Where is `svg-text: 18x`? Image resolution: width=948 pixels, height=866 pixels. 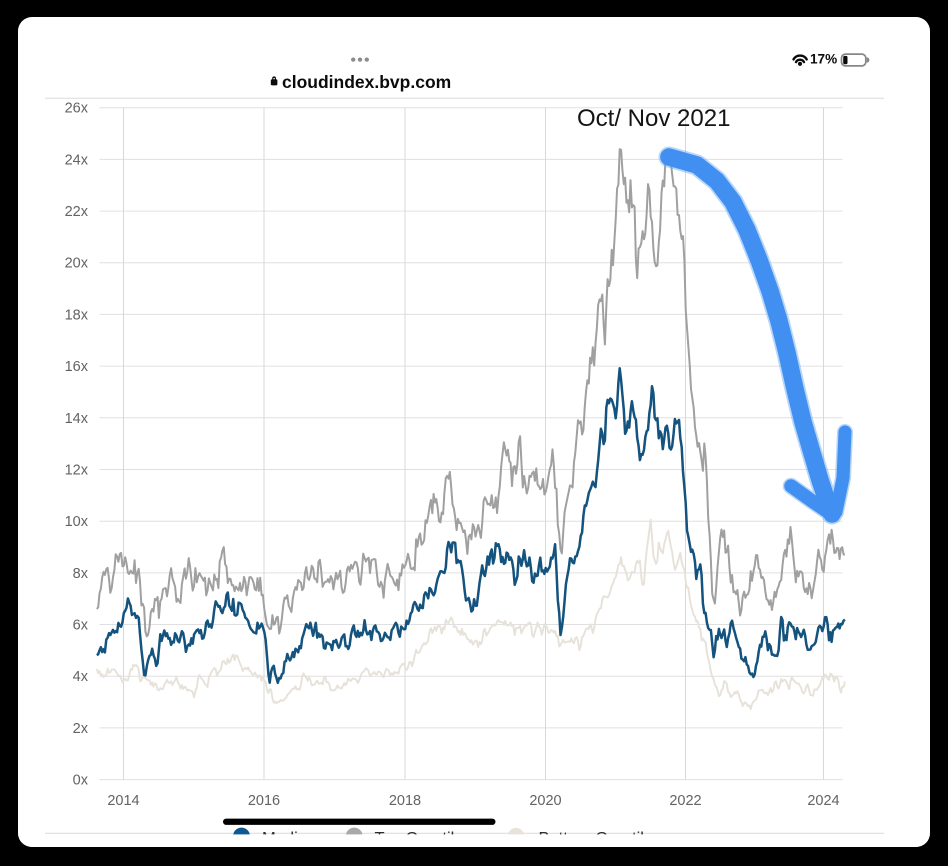 svg-text: 18x is located at coordinates (77, 315).